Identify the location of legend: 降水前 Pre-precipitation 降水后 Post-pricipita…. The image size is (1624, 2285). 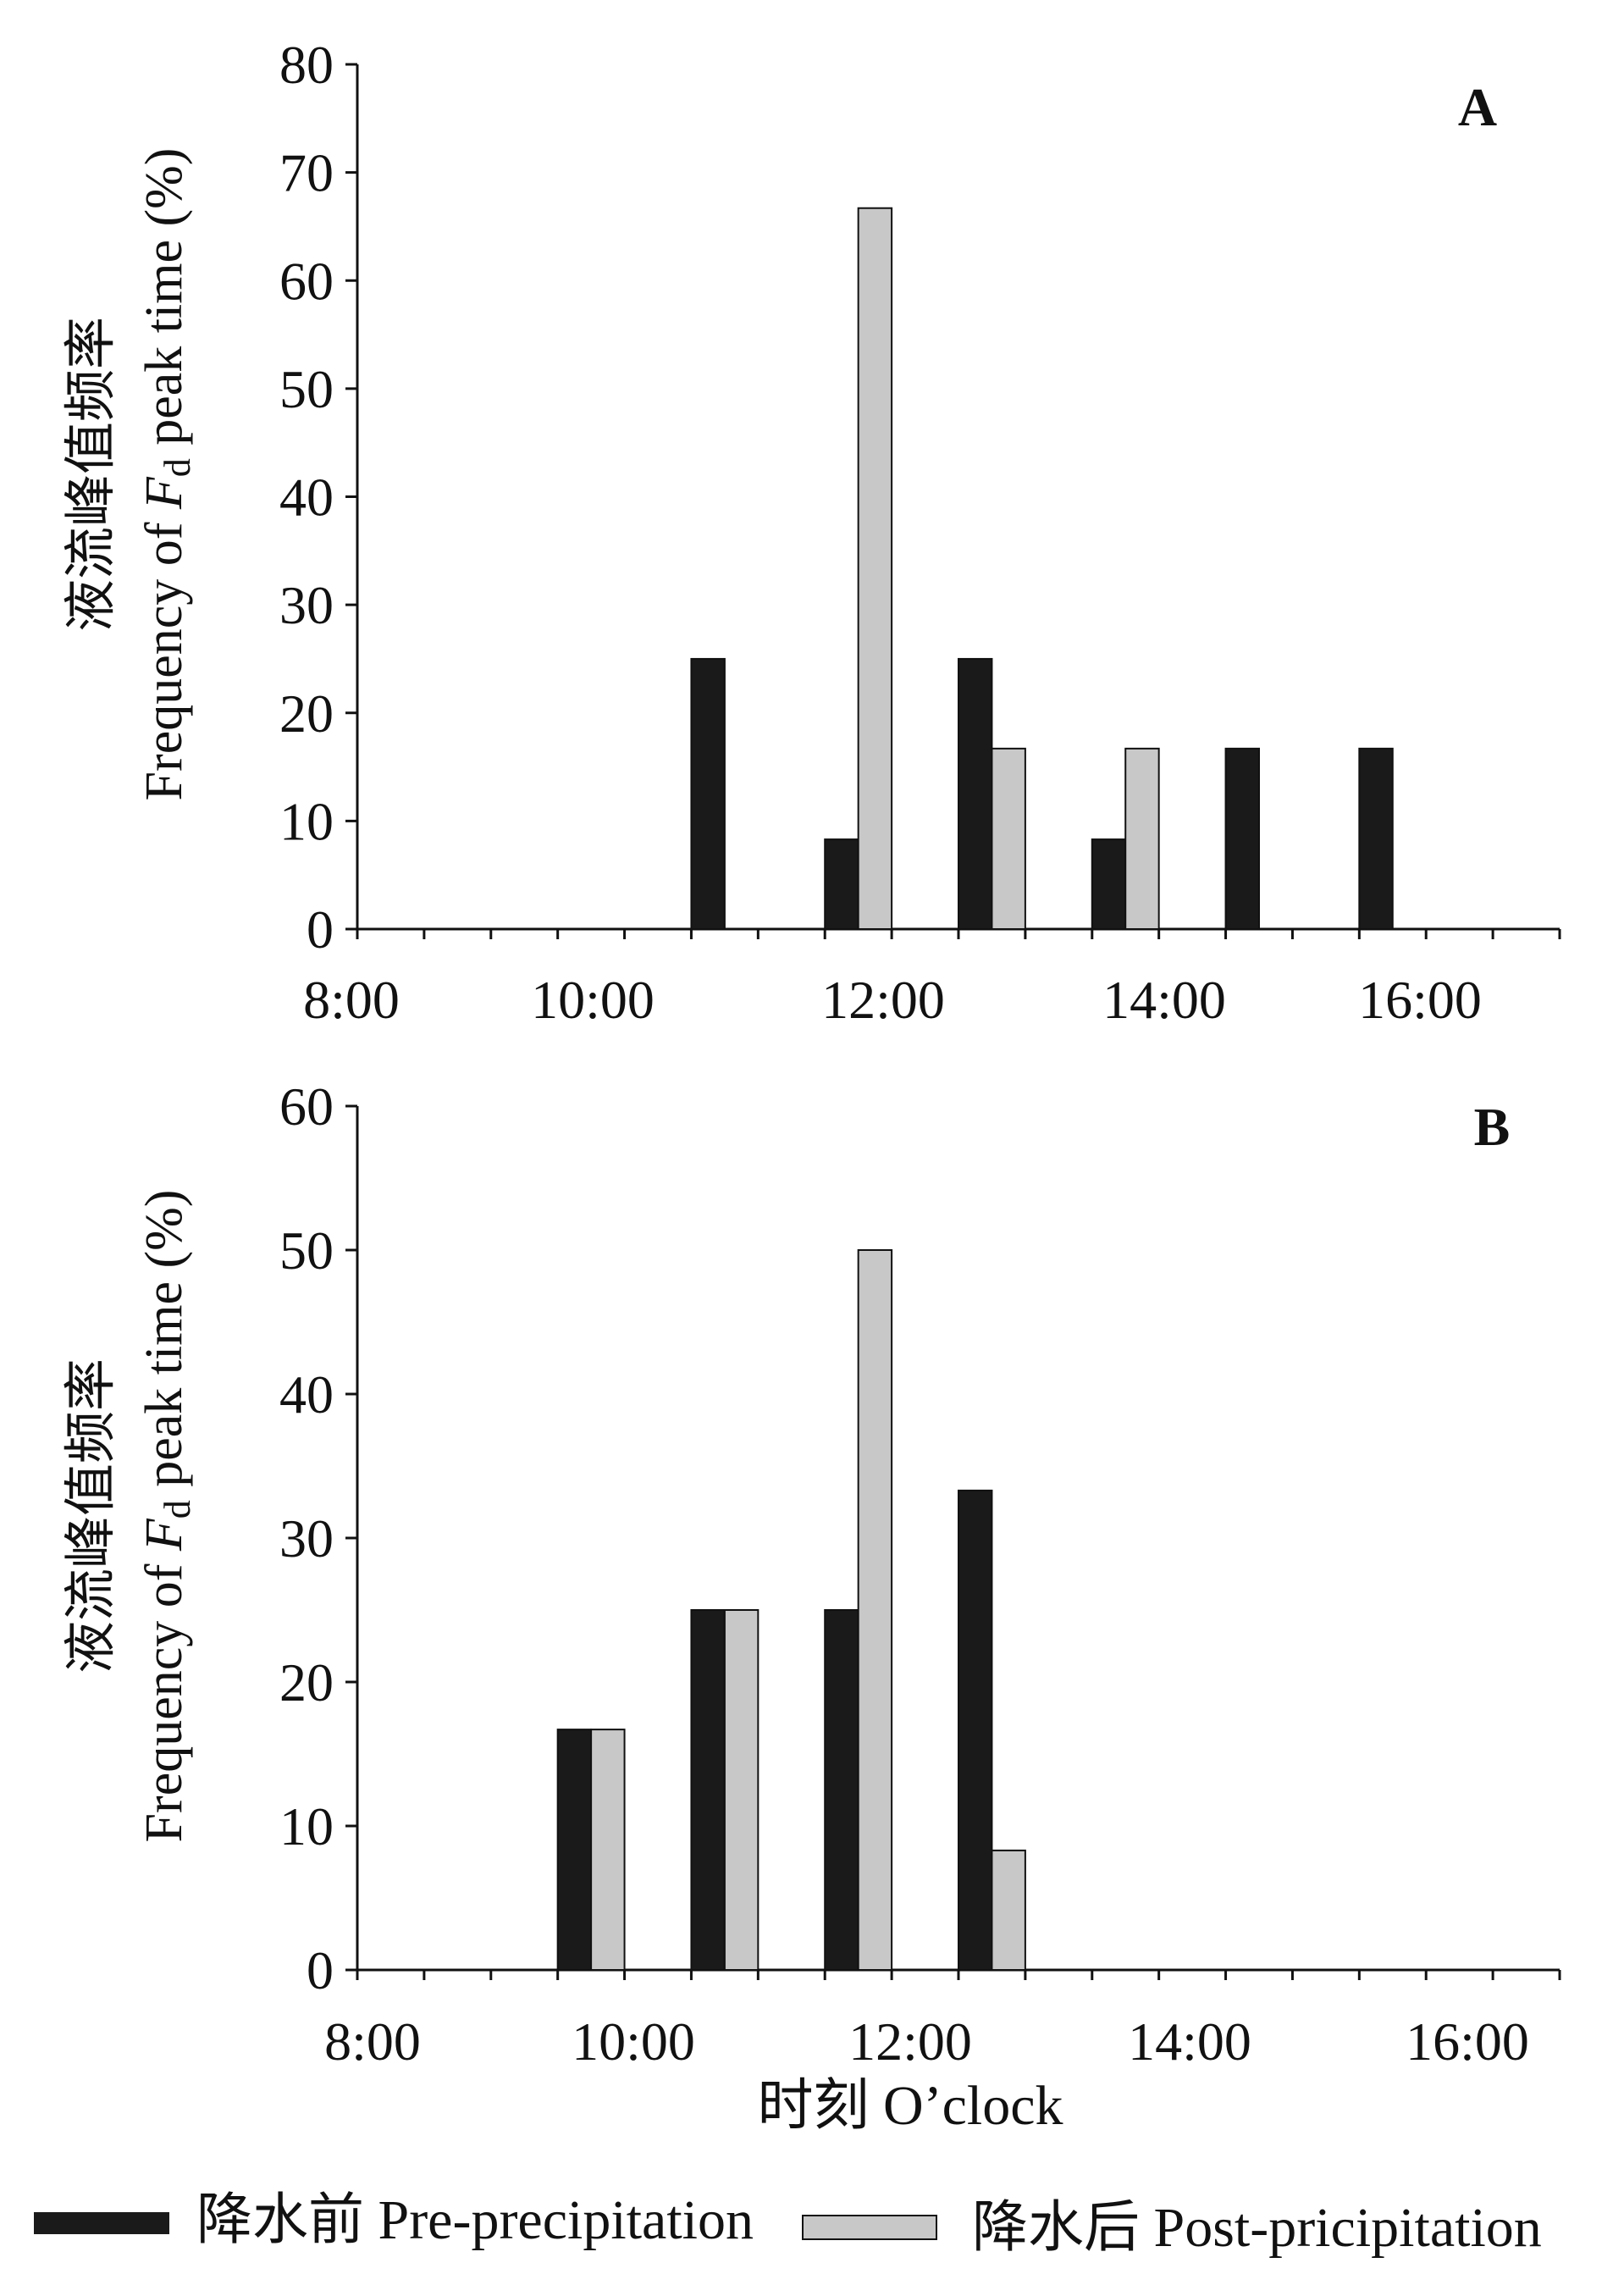
(788, 2224).